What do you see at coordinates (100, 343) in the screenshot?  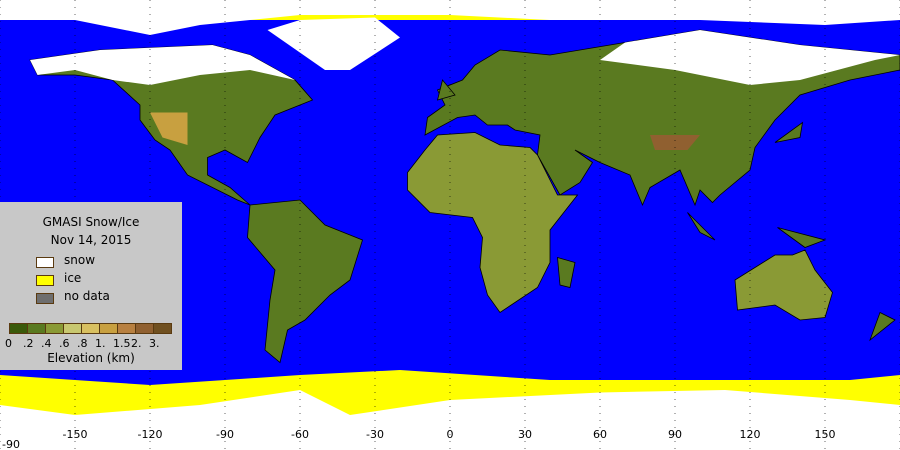 I see `elevation-tick: 1.` at bounding box center [100, 343].